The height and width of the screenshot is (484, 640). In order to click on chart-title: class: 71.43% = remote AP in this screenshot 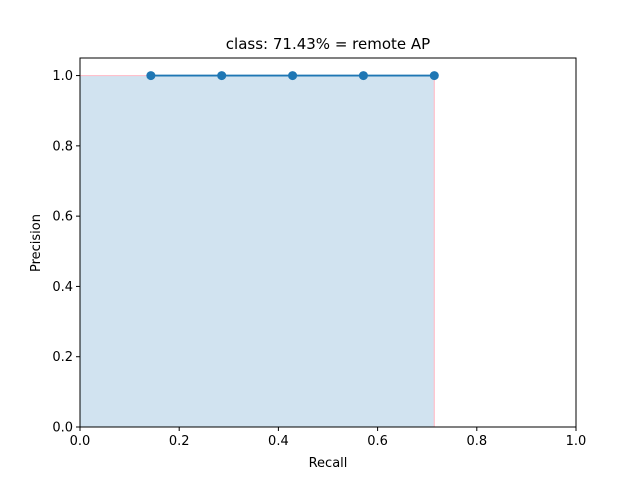, I will do `click(328, 44)`.